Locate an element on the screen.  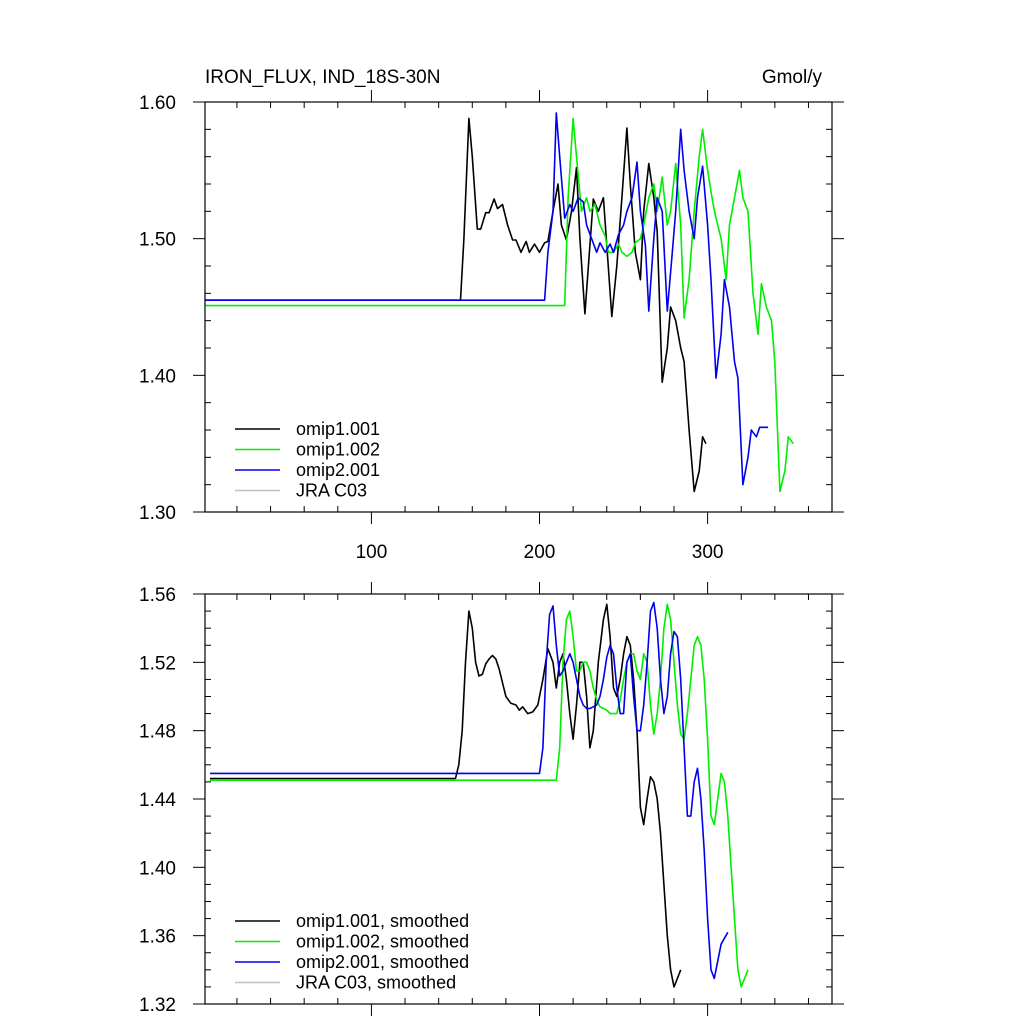
y-tick-label: 1.32 is located at coordinates (157, 1005).